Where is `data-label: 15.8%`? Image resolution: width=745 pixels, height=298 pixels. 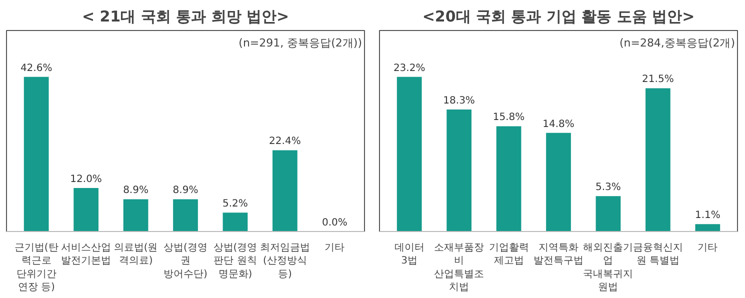
data-label: 15.8% is located at coordinates (508, 118).